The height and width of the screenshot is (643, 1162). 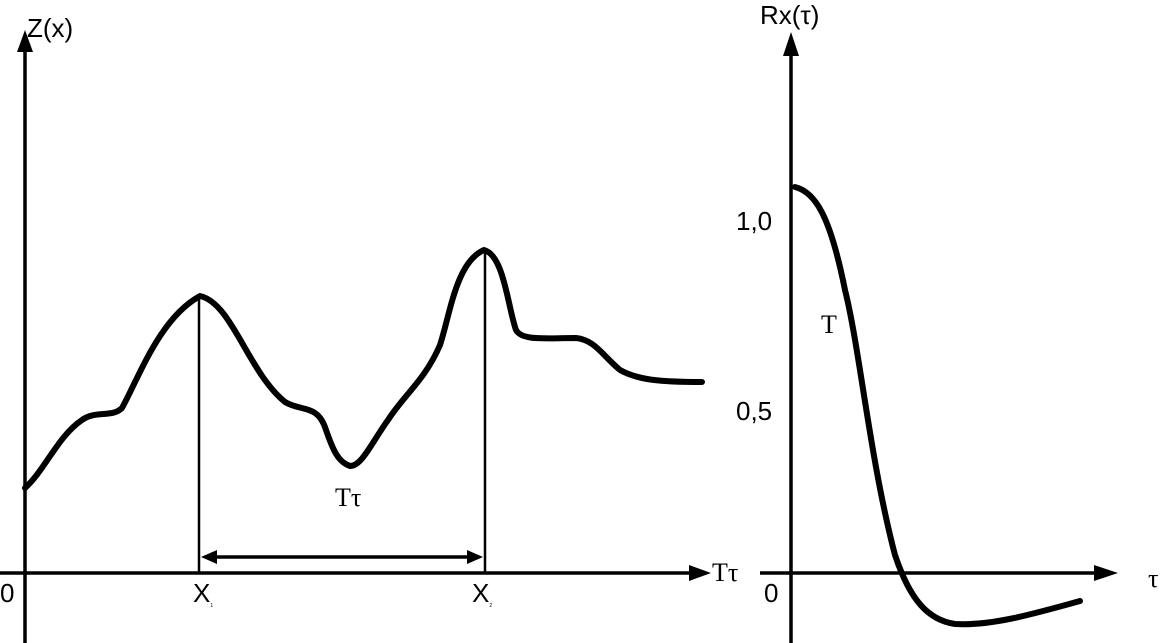 I want to click on x1-label-subscript: 1, so click(x=211, y=606).